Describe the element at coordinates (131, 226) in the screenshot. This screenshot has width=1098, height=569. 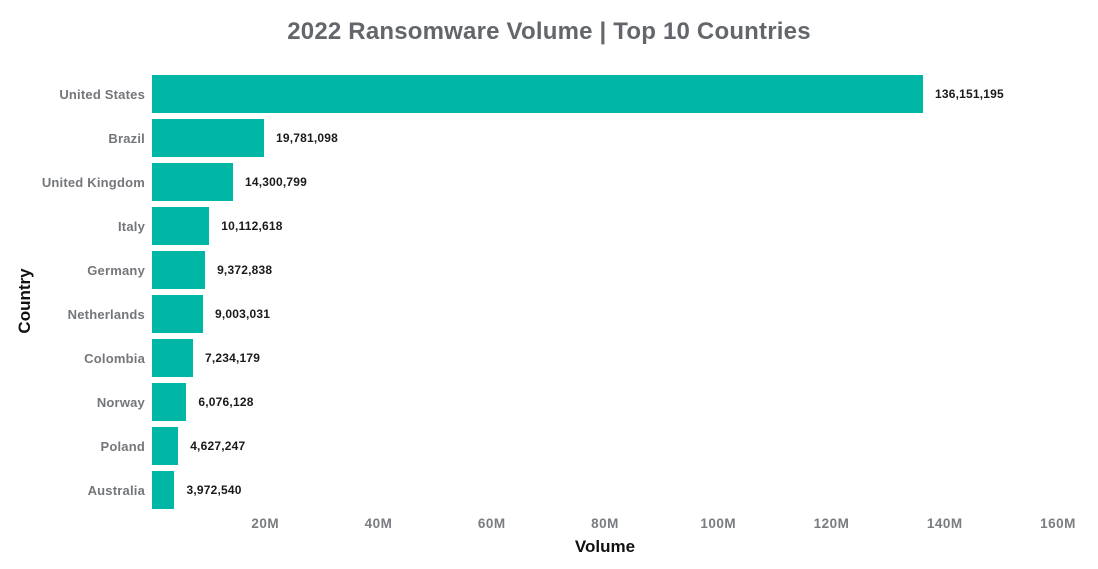
I see `category-label: Italy` at that location.